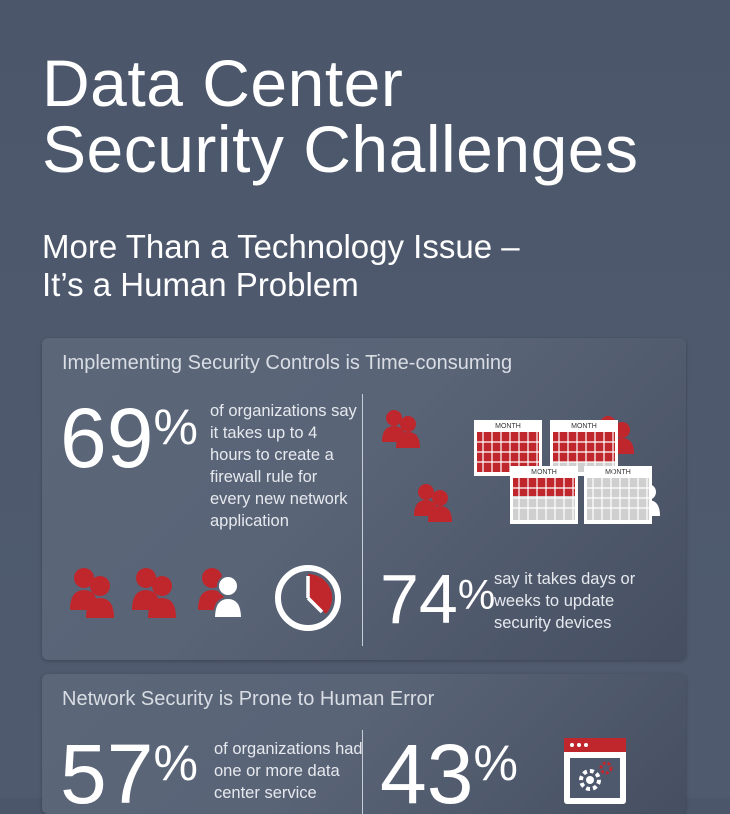  What do you see at coordinates (340, 149) in the screenshot?
I see `title-line-2: Security Challenges` at bounding box center [340, 149].